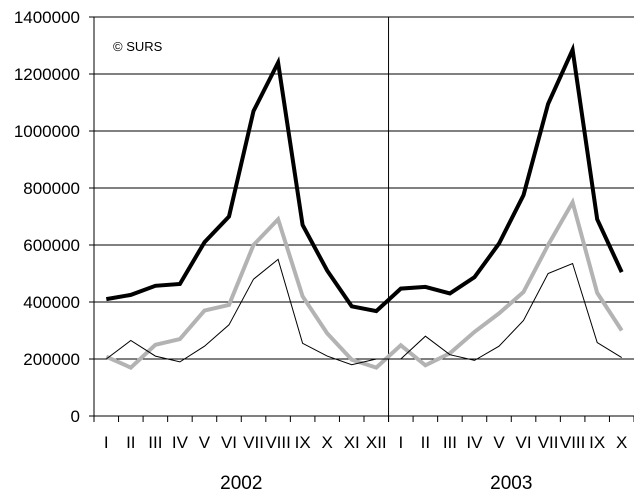 This screenshot has height=494, width=634. Describe the element at coordinates (376, 442) in the screenshot. I see `x-tick-label: XII` at that location.